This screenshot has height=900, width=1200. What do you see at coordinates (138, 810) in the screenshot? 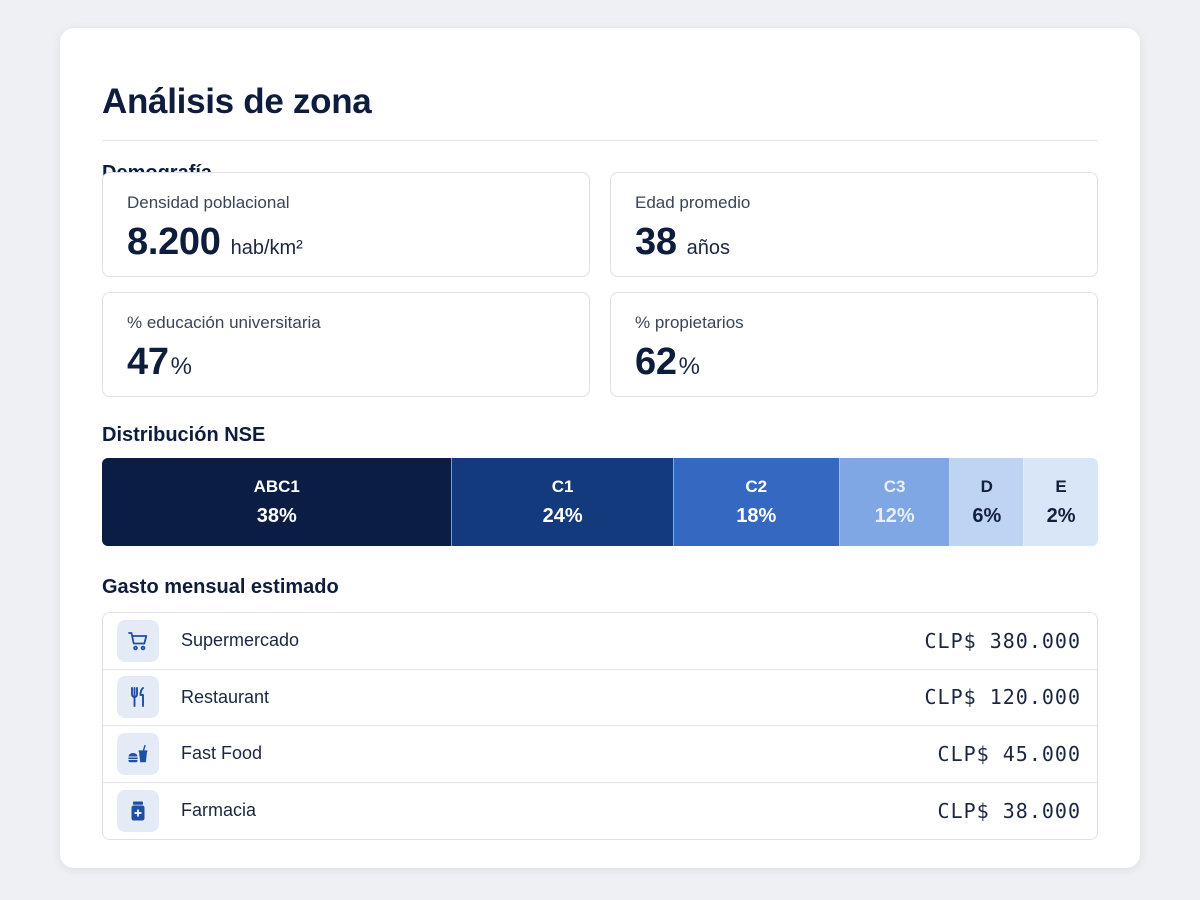
I see `medicine-bottle-icon` at bounding box center [138, 810].